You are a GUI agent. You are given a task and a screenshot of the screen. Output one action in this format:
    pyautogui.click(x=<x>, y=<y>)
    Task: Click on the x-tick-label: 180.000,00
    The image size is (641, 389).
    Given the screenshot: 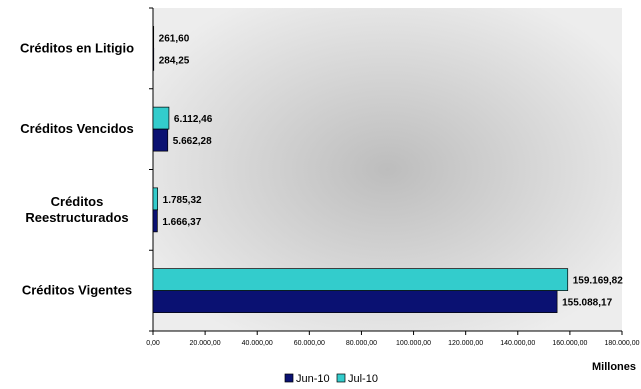 What is the action you would take?
    pyautogui.click(x=621, y=343)
    